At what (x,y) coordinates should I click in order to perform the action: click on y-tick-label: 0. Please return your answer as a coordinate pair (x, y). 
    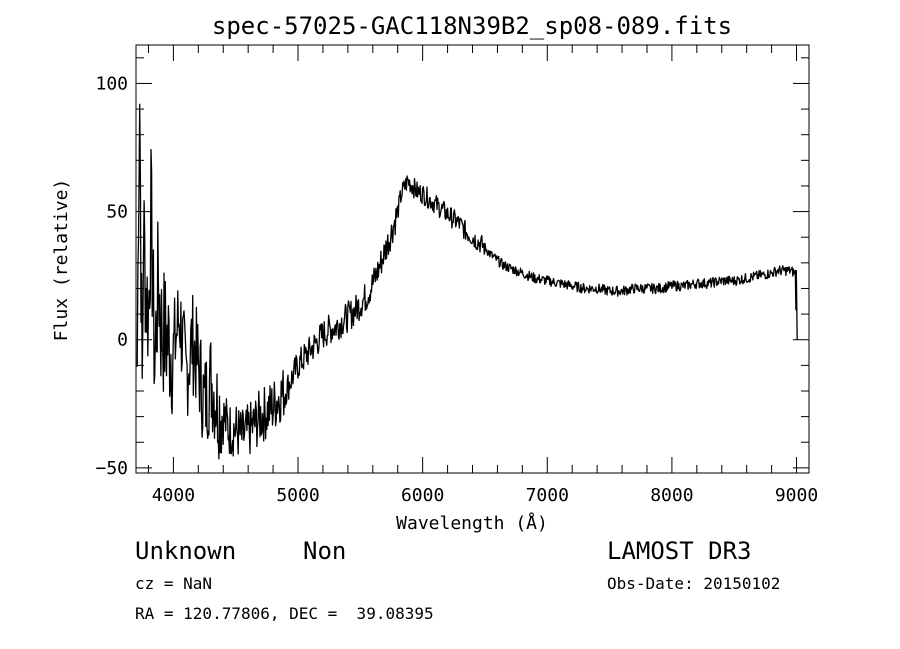
    Looking at the image, I should click on (122, 340).